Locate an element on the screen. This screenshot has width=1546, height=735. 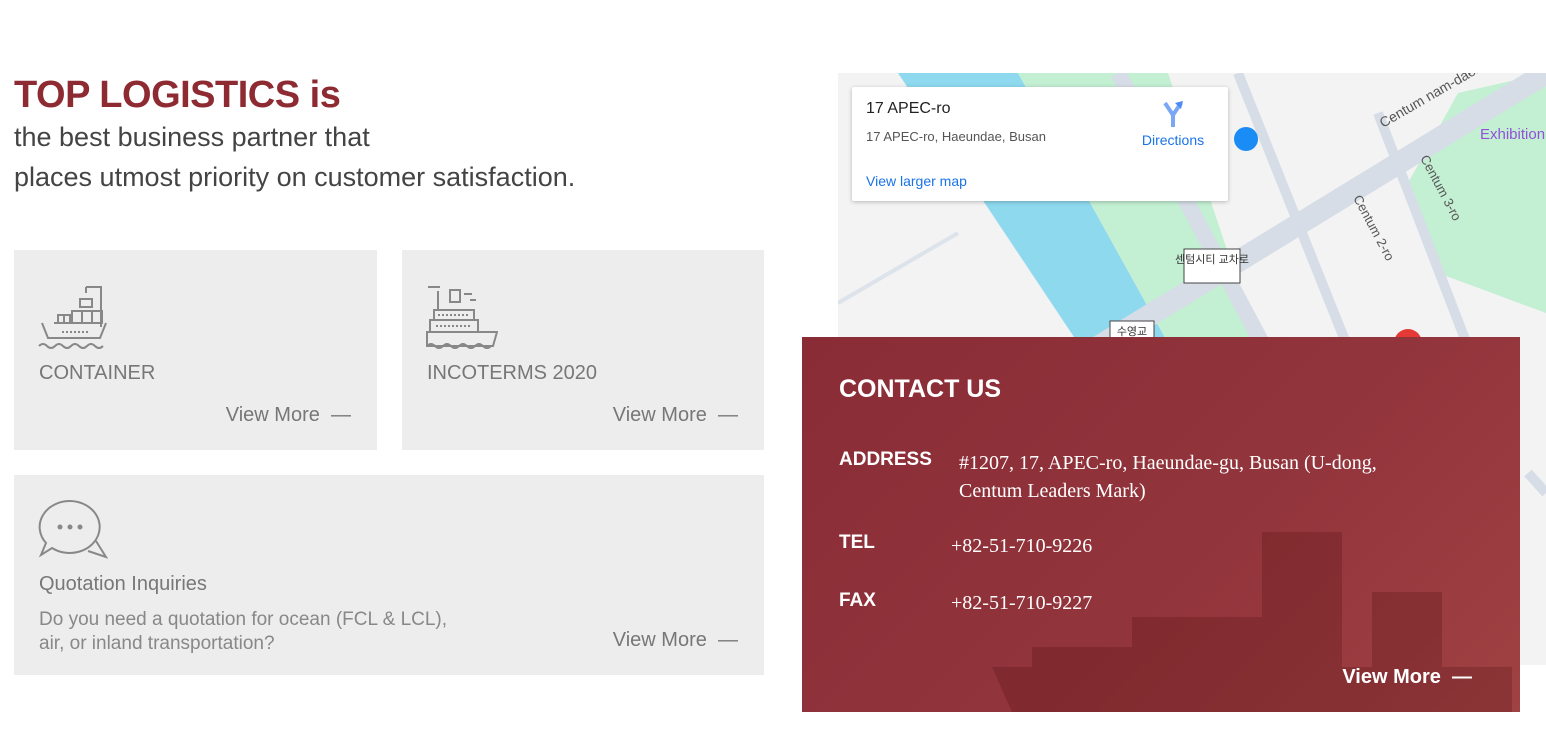
place-address: 17 APEC-ro, Haeundae, Busan is located at coordinates (956, 136).